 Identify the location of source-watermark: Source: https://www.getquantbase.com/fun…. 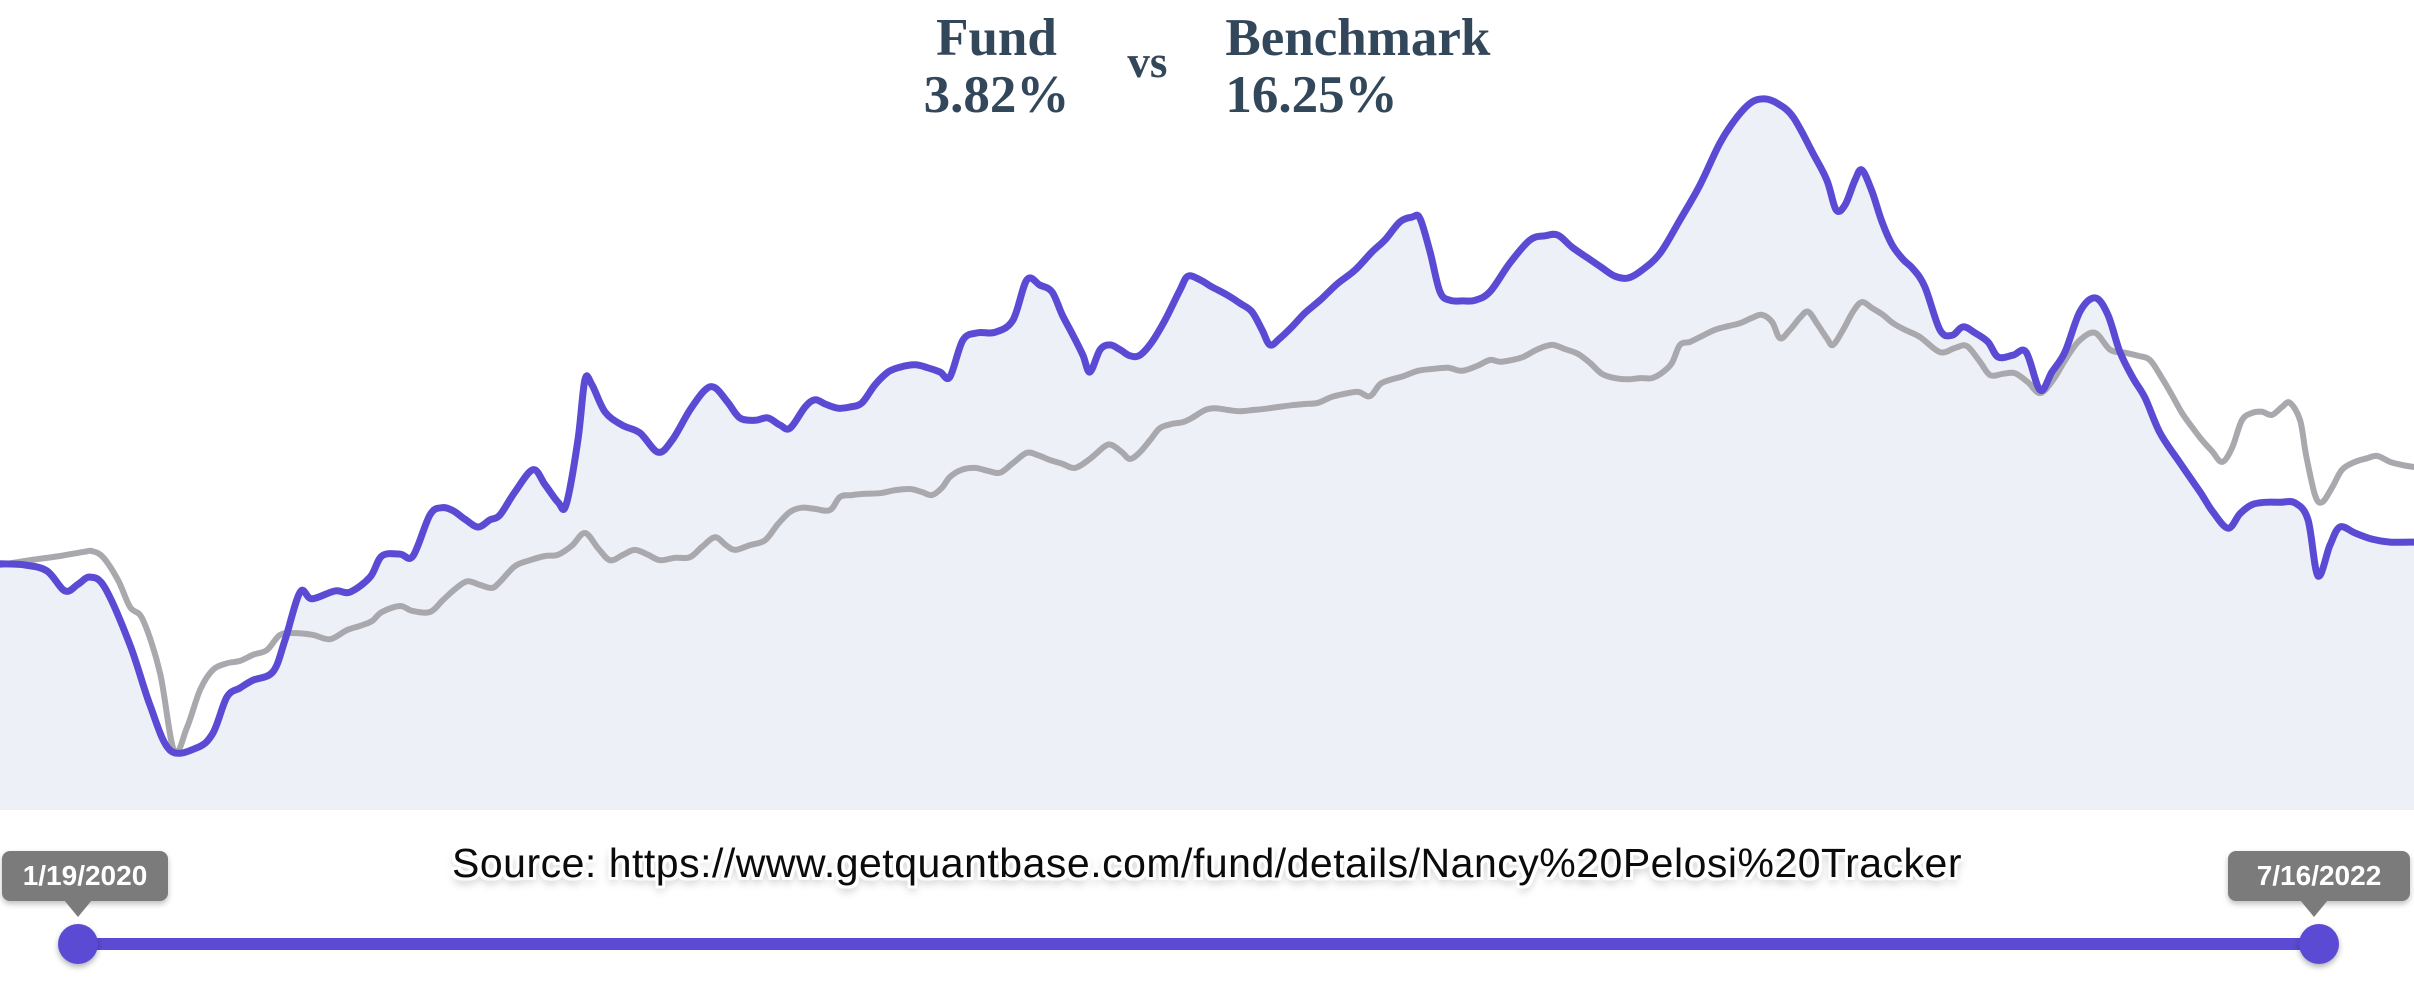
(1207, 863).